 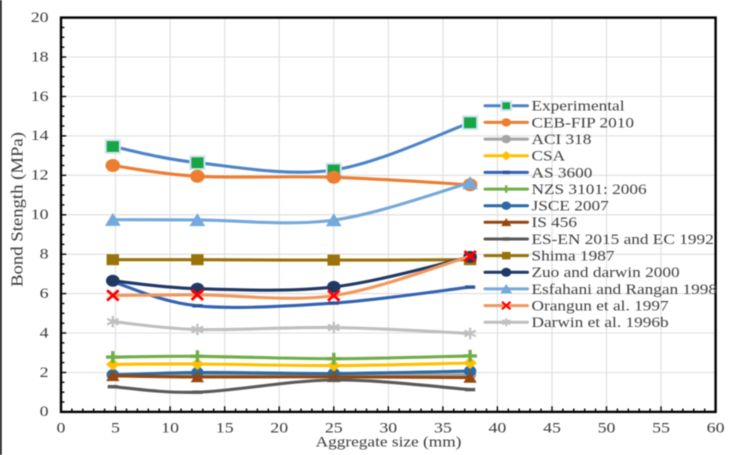 What do you see at coordinates (623, 239) in the screenshot?
I see `svg-text: ES-EN 2015 and EC 1992` at bounding box center [623, 239].